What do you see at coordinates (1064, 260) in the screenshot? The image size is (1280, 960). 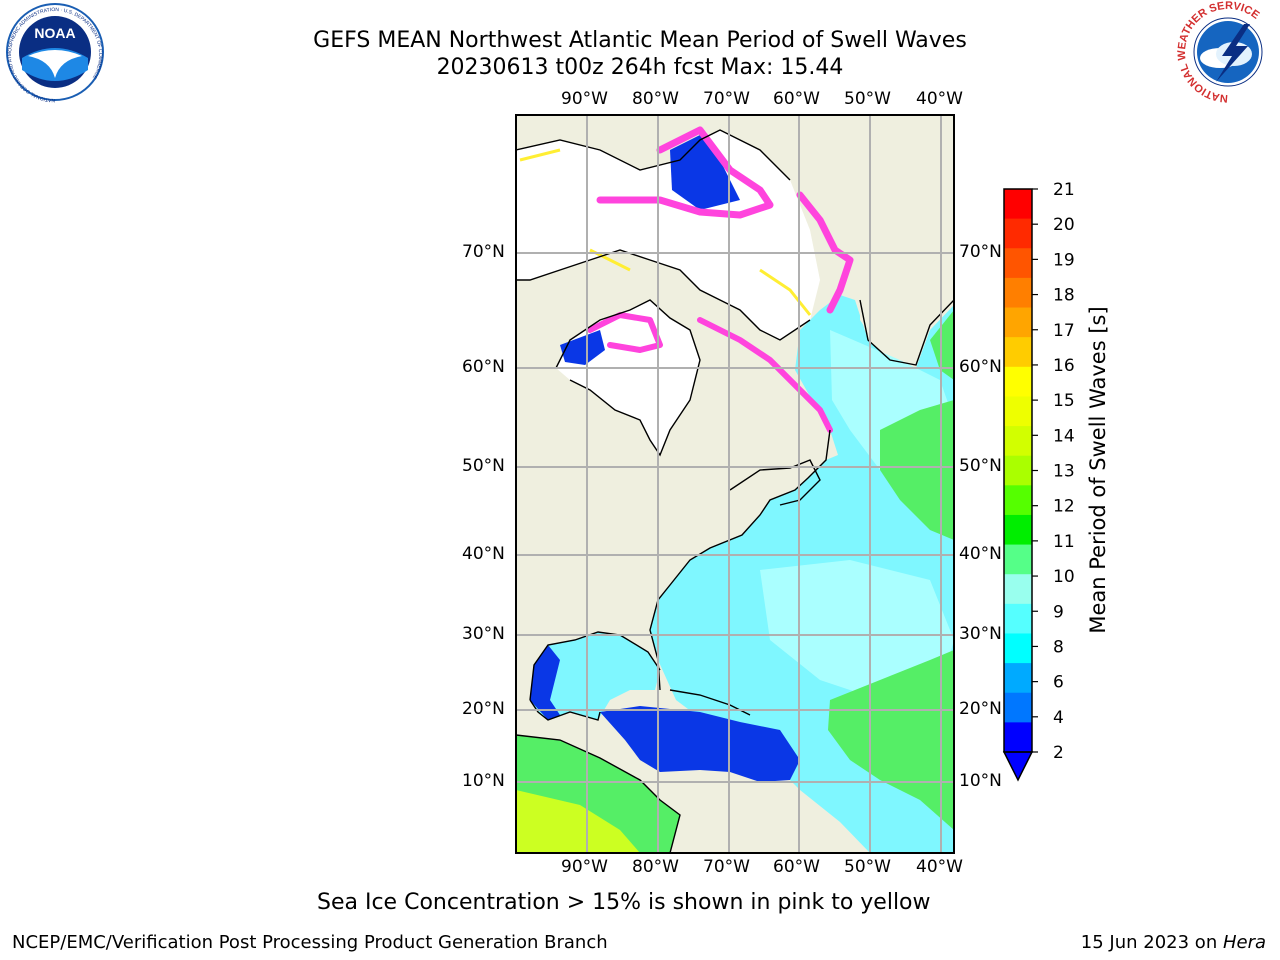 I see `colorbar-tick-label: 19` at bounding box center [1064, 260].